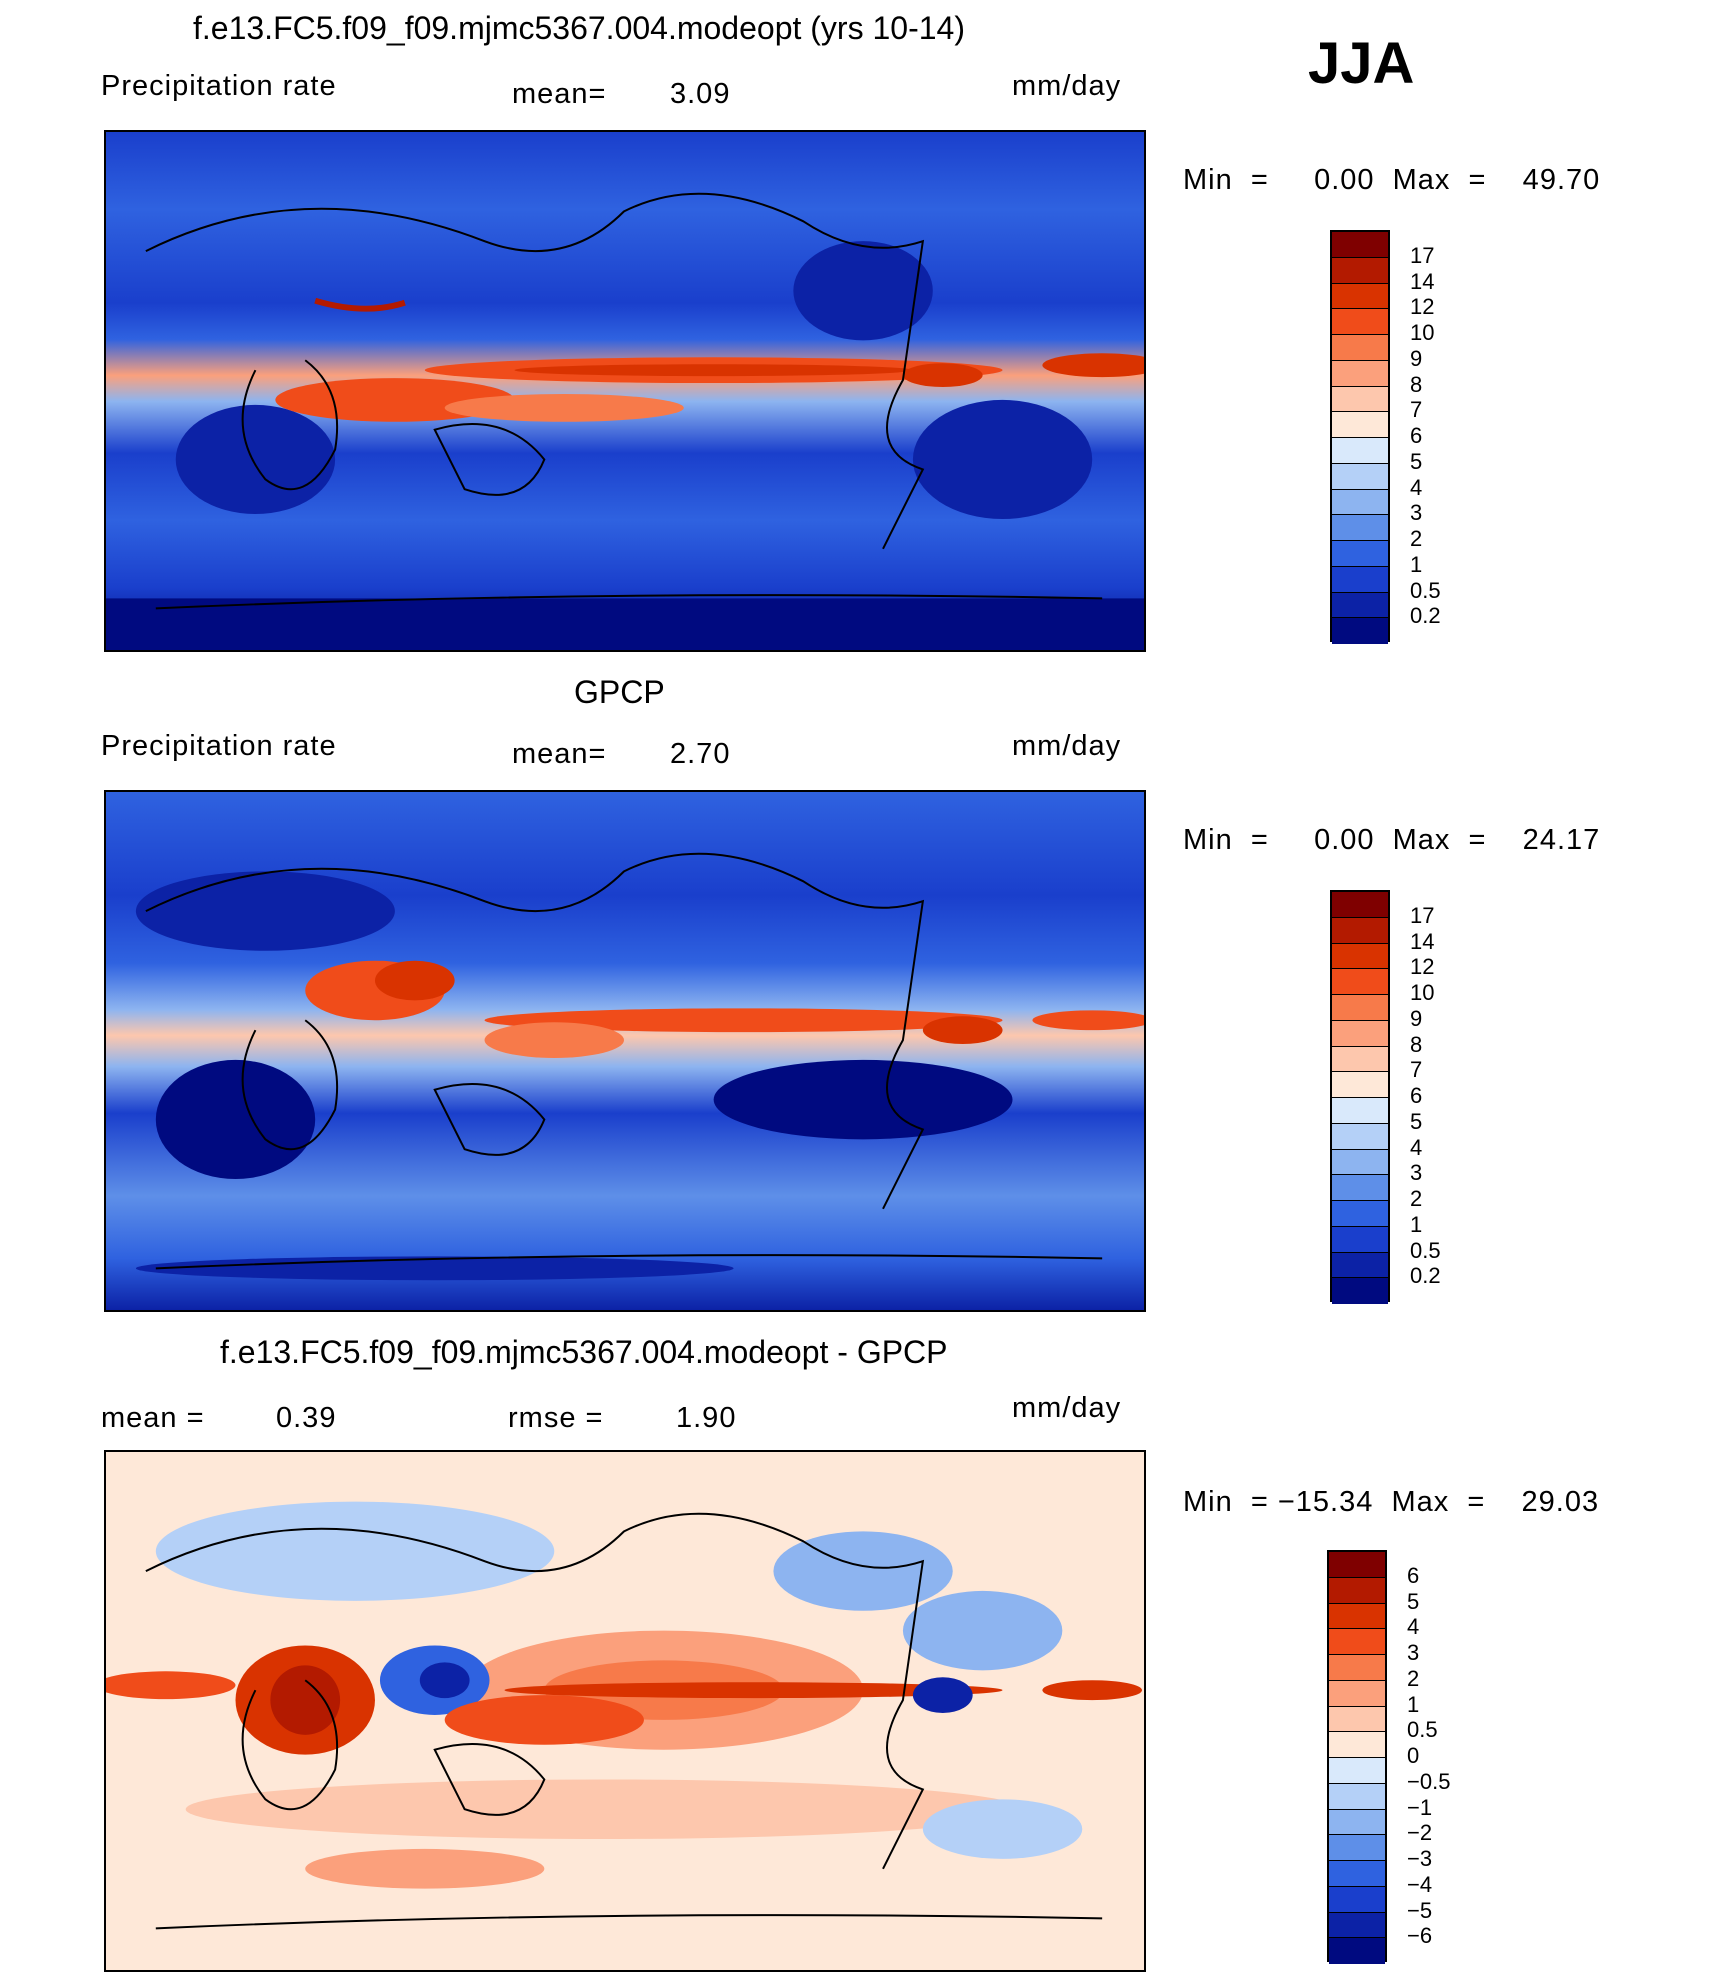 This screenshot has width=1710, height=1974. I want to click on panel3-rmse-label: rmse =, so click(556, 1418).